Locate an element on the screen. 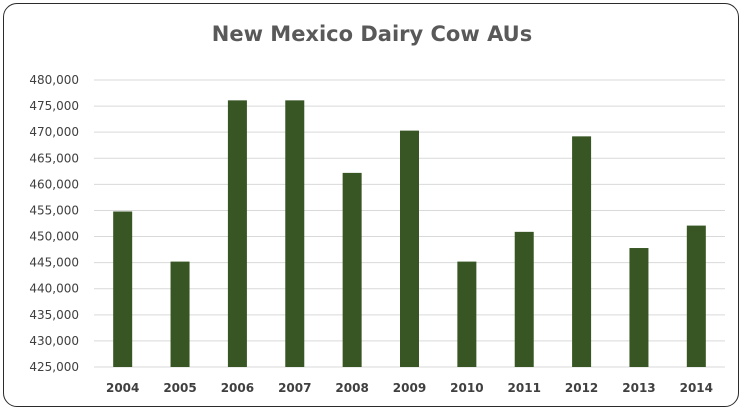 The width and height of the screenshot is (744, 412). y-tick-label: 445,000 is located at coordinates (54, 263).